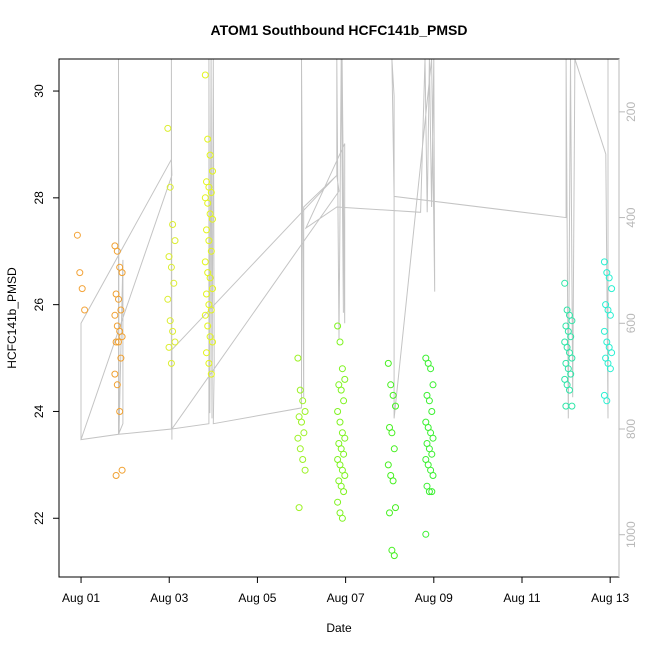  Describe the element at coordinates (39, 198) in the screenshot. I see `y-tick-label: 28` at that location.